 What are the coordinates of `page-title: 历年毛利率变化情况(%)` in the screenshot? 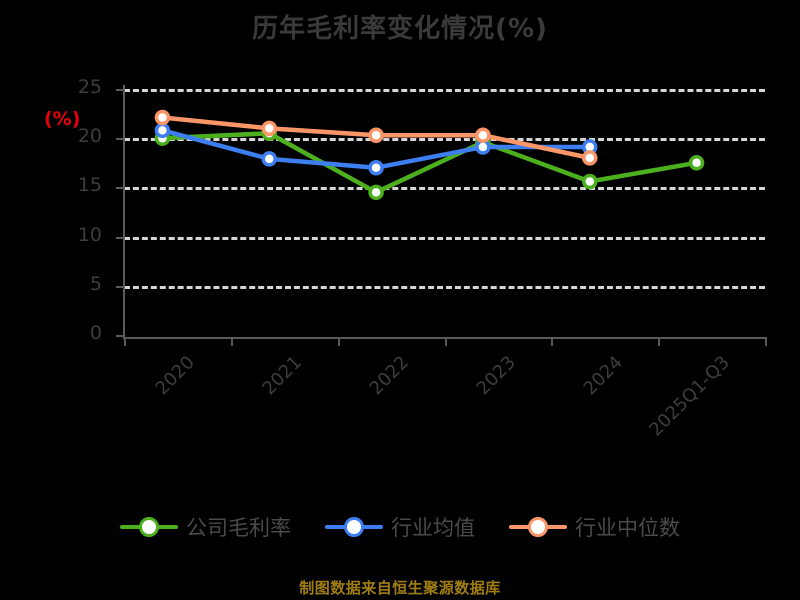 It's located at (400, 29).